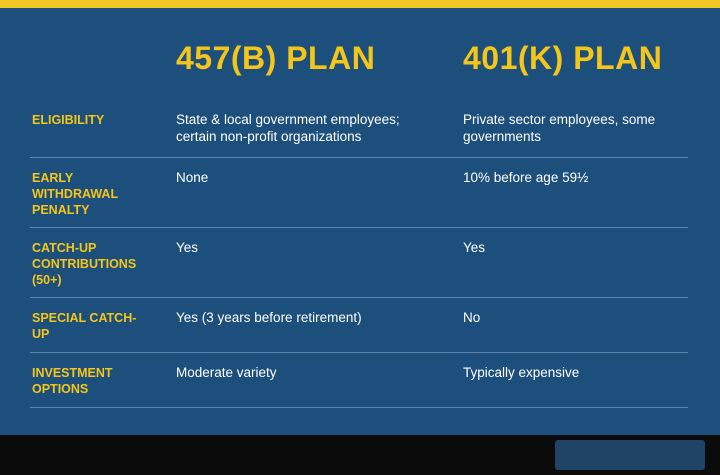 The image size is (720, 475). I want to click on top-stripe, so click(360, 4).